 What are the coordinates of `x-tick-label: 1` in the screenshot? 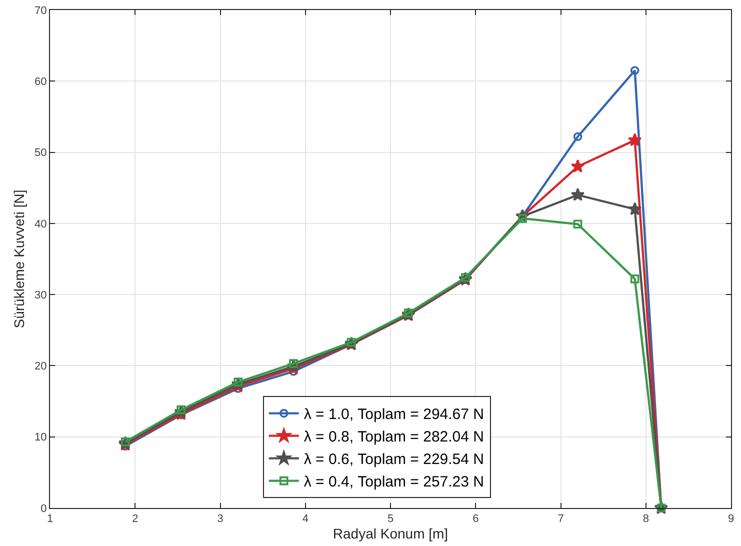 It's located at (50, 519).